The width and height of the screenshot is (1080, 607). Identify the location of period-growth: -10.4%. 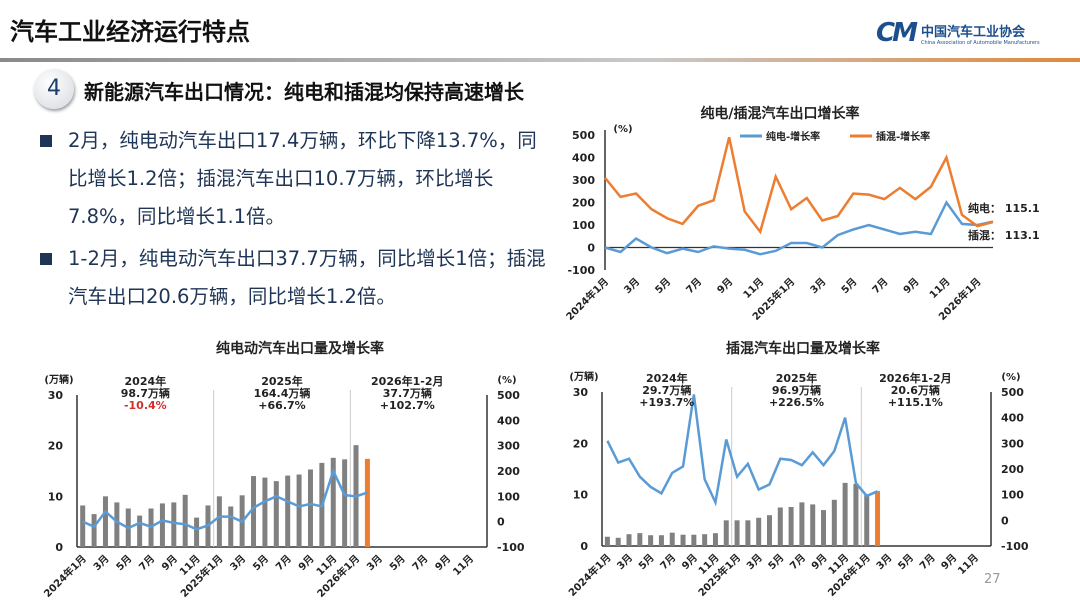
(145, 405).